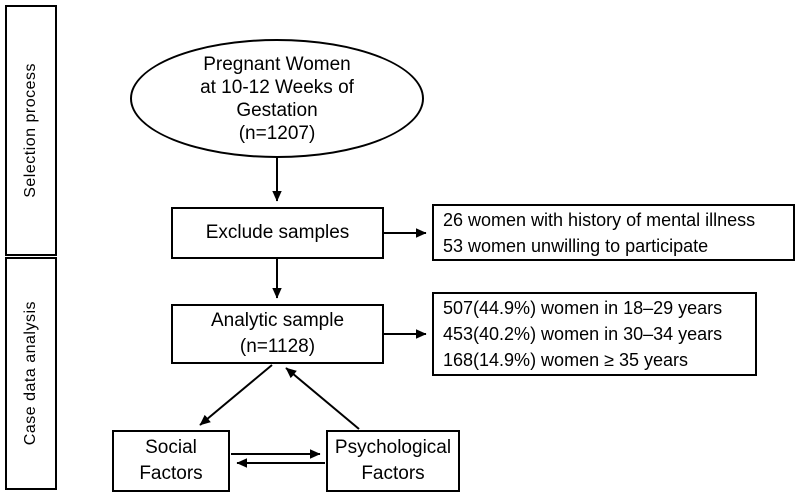  What do you see at coordinates (277, 334) in the screenshot?
I see `analytic-sample-box: Analytic sample (n=1128)` at bounding box center [277, 334].